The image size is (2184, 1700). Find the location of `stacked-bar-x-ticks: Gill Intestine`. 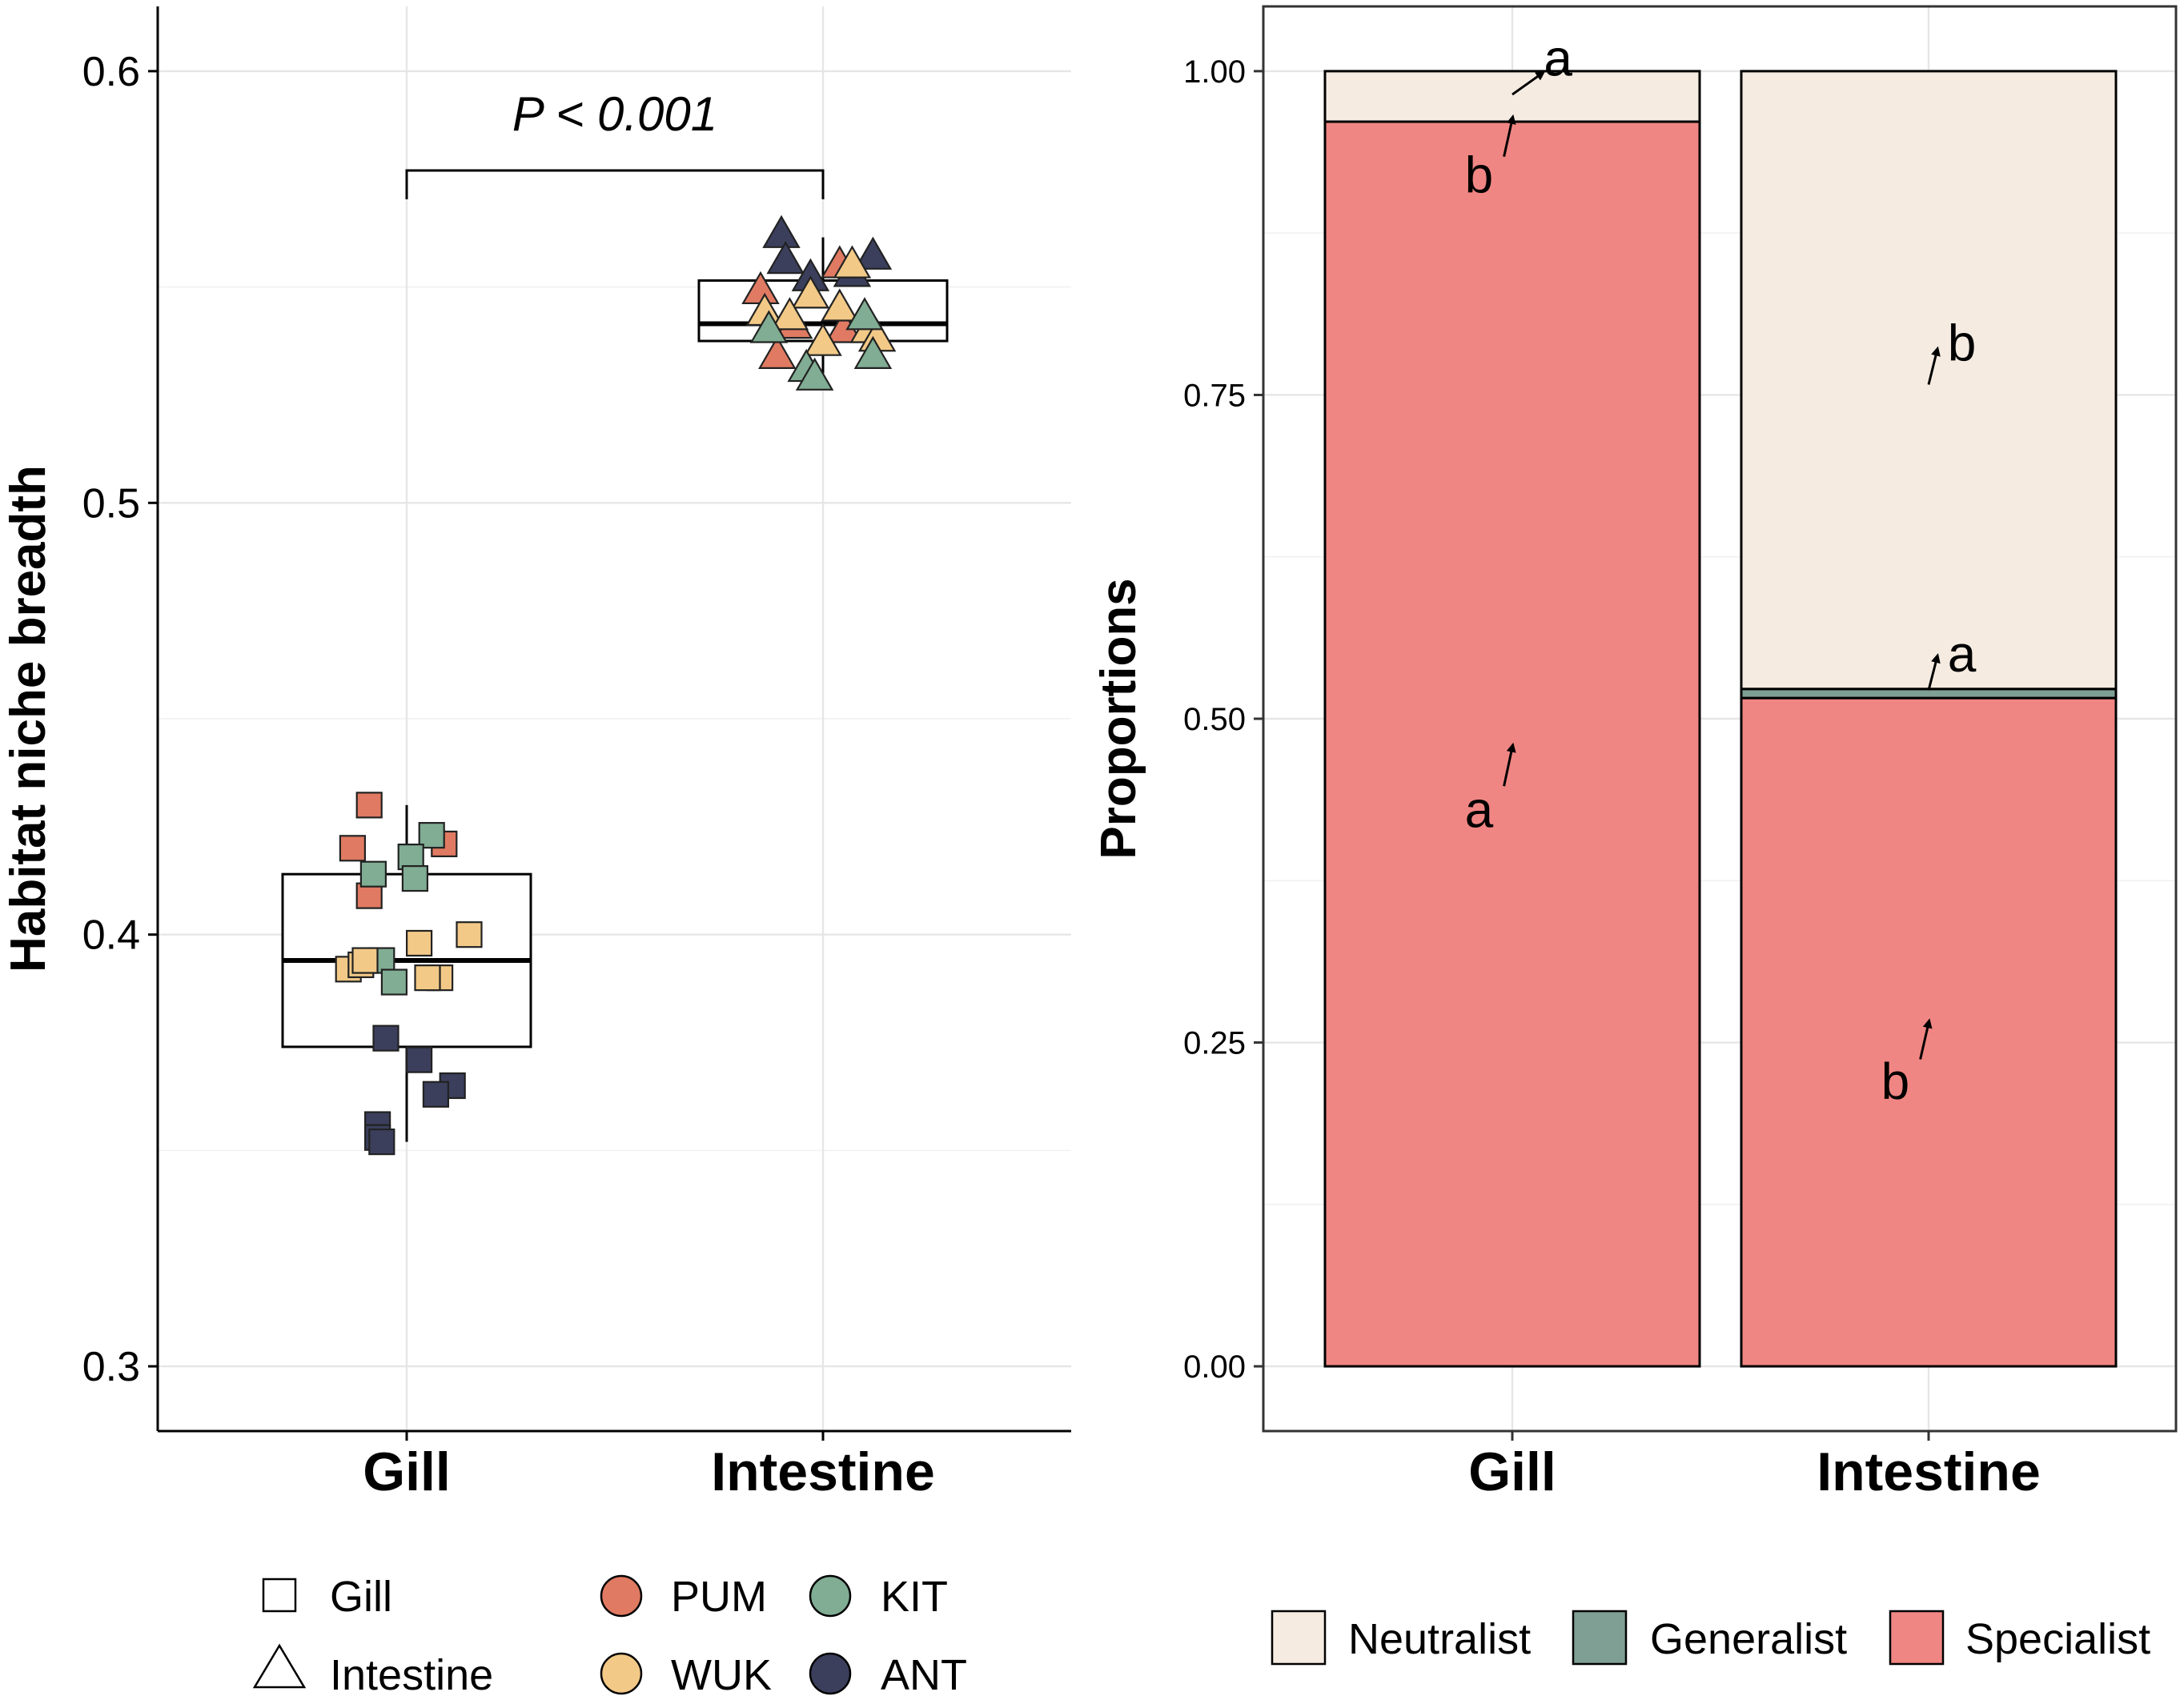

stacked-bar-x-ticks: Gill Intestine is located at coordinates (1754, 1467).